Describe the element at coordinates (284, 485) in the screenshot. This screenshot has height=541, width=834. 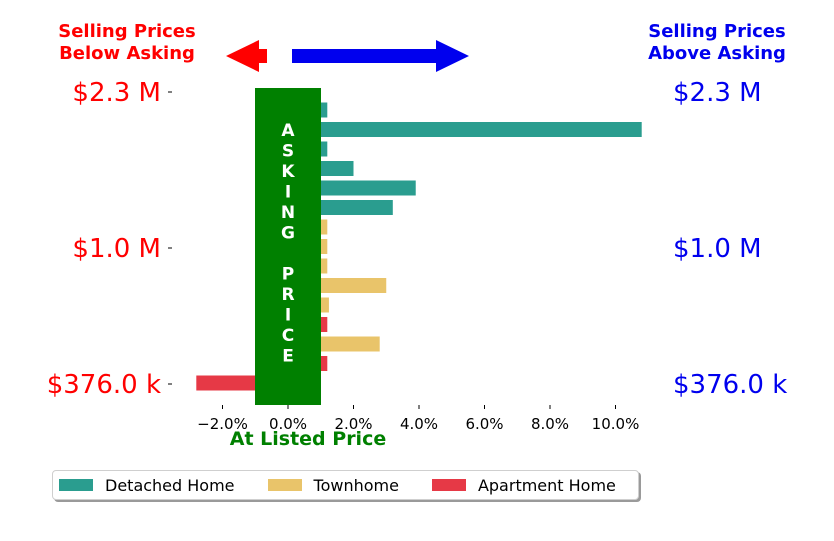
I see `legend-swatch-townhome` at that location.